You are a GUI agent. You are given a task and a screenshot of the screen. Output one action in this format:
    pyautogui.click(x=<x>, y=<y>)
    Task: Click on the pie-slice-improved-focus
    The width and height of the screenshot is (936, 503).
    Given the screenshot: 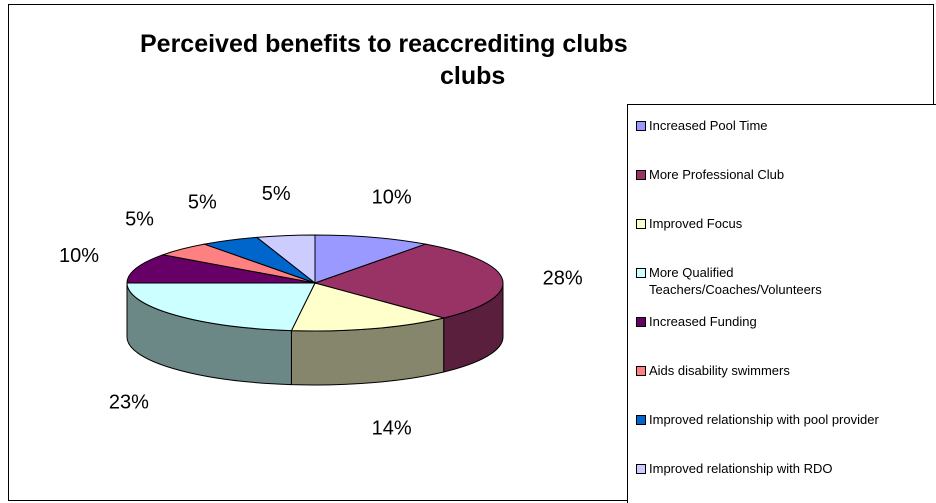 What is the action you would take?
    pyautogui.click(x=367, y=307)
    